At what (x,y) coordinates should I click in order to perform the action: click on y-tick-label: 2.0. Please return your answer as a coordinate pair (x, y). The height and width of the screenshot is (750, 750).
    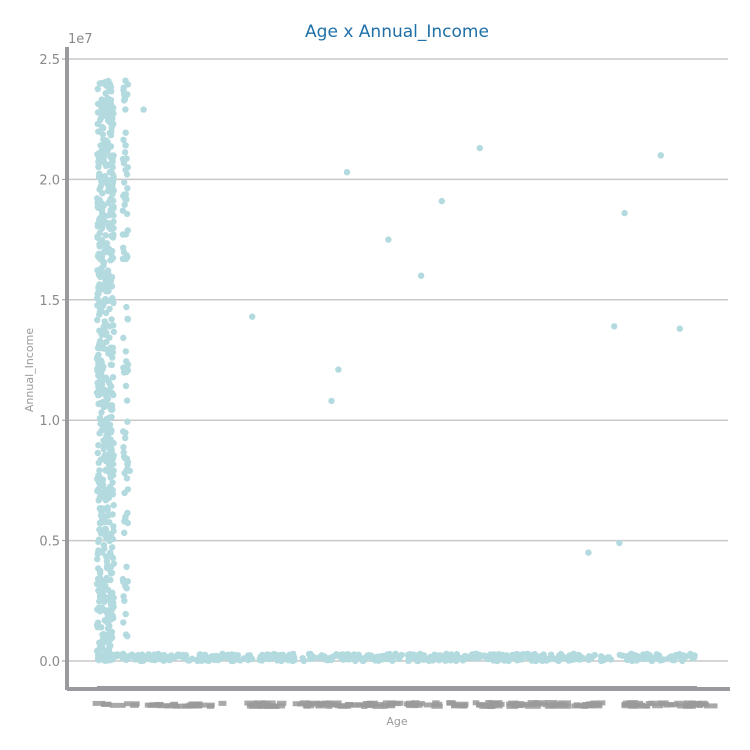
    Looking at the image, I should click on (49, 180).